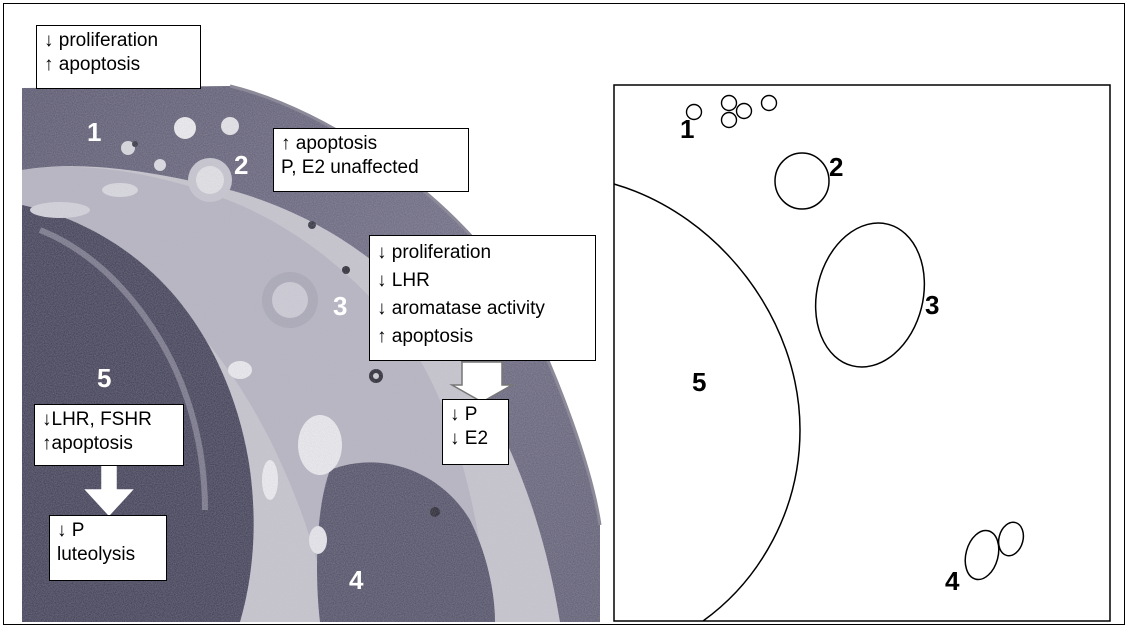  What do you see at coordinates (104, 378) in the screenshot?
I see `micrograph-label-5: 5` at bounding box center [104, 378].